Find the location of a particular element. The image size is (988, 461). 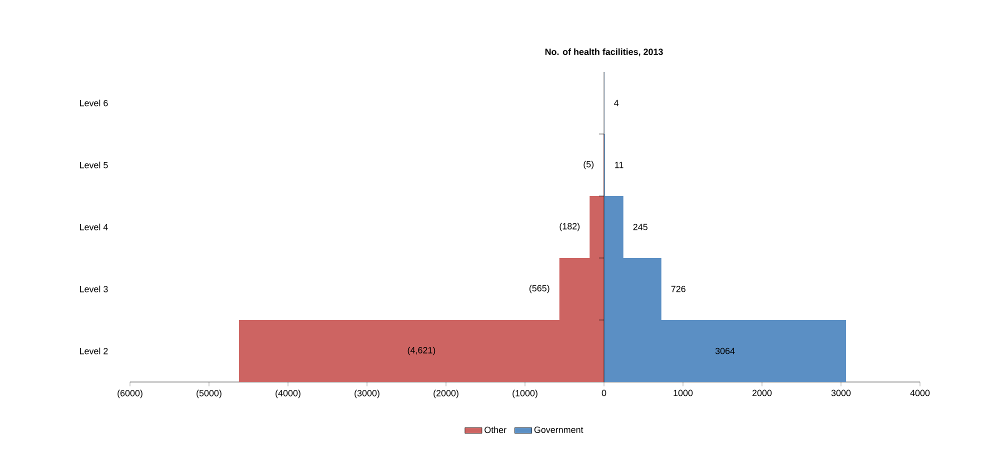

legend-label: Other is located at coordinates (495, 430).